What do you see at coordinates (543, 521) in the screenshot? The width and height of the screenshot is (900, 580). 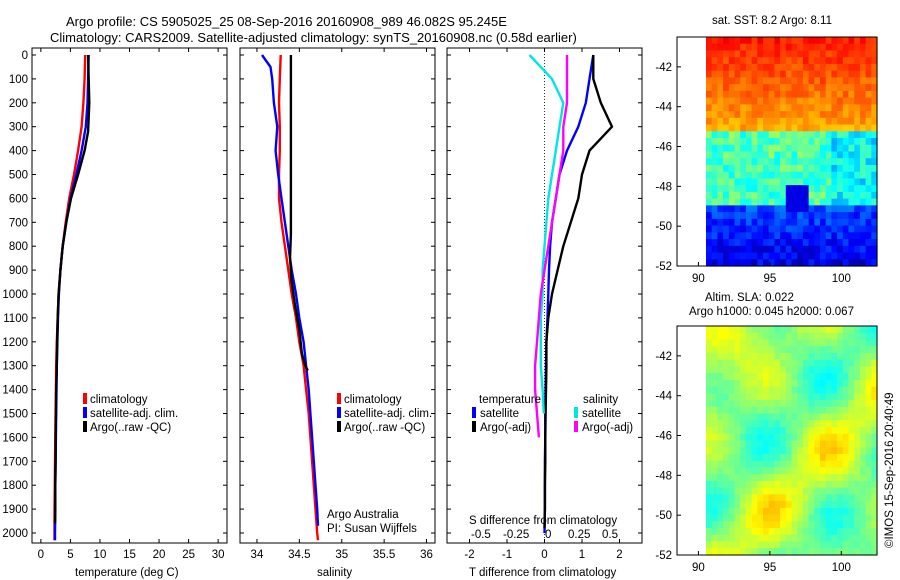 I see `s-difference-label: S difference from climatology` at bounding box center [543, 521].